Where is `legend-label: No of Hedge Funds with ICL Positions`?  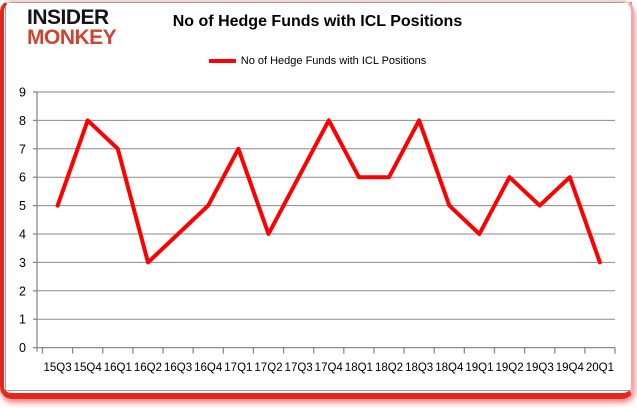 legend-label: No of Hedge Funds with ICL Positions is located at coordinates (333, 61).